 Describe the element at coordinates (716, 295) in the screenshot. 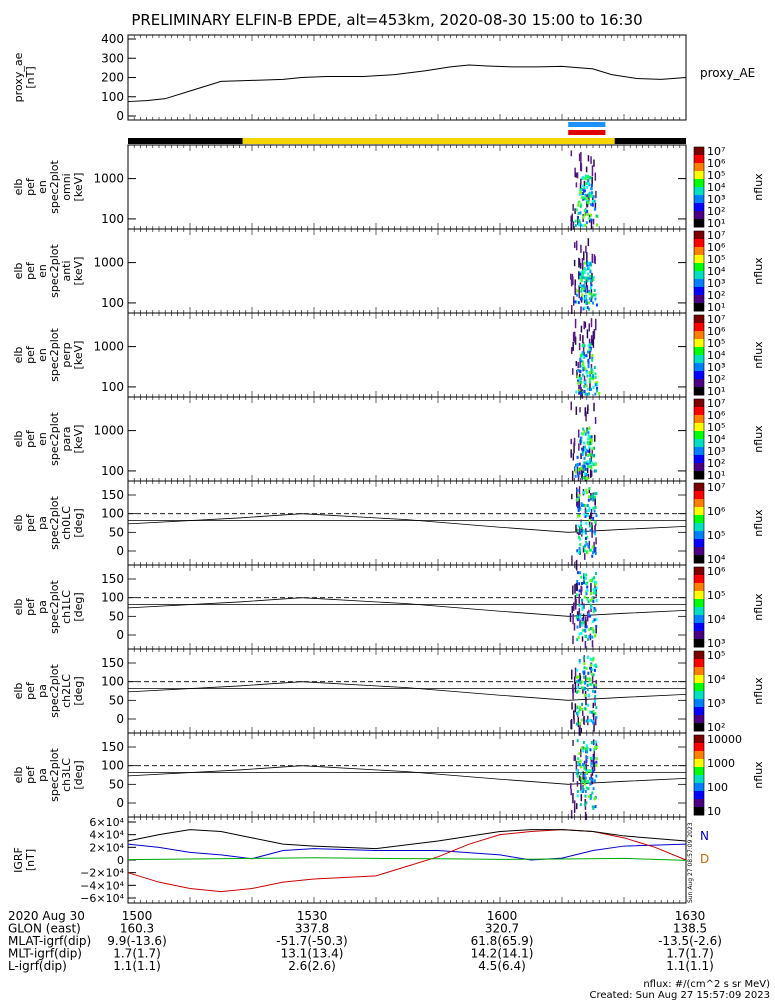

I see `colorbar-tick: 10²` at that location.